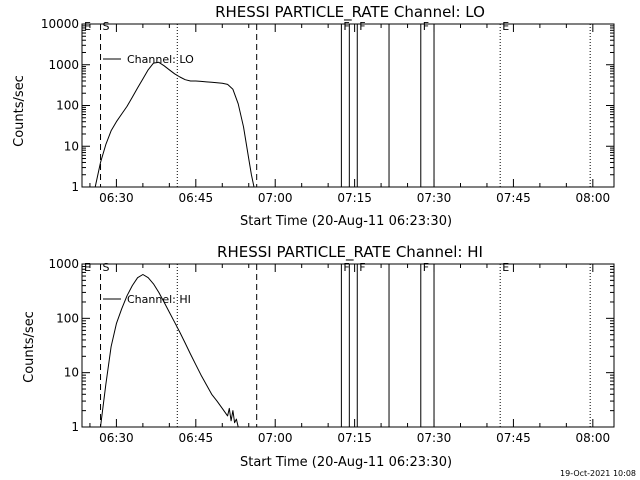 The width and height of the screenshot is (640, 480). I want to click on legend-hi: Channel: HI, so click(147, 299).